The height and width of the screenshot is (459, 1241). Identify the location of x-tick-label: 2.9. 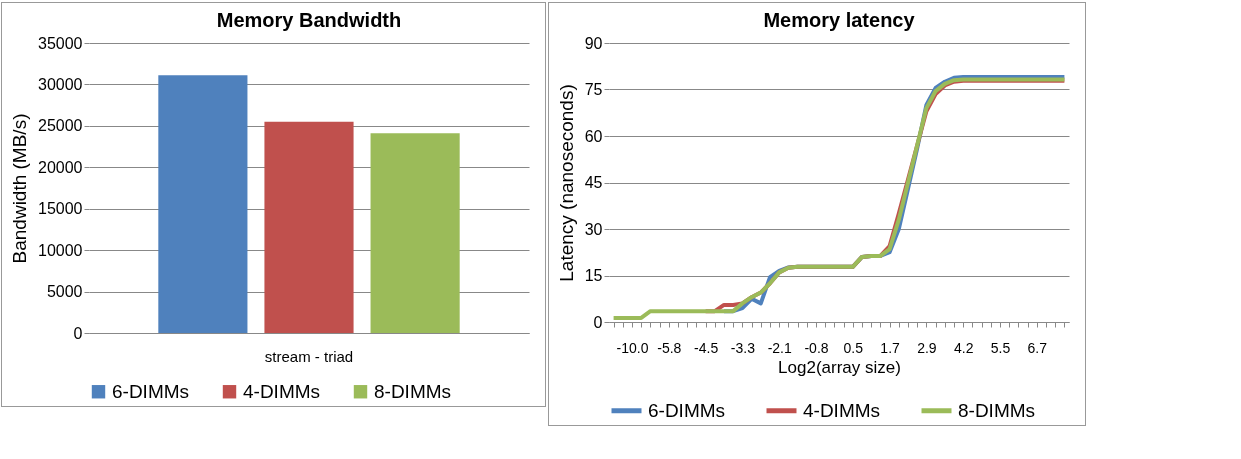
(927, 347).